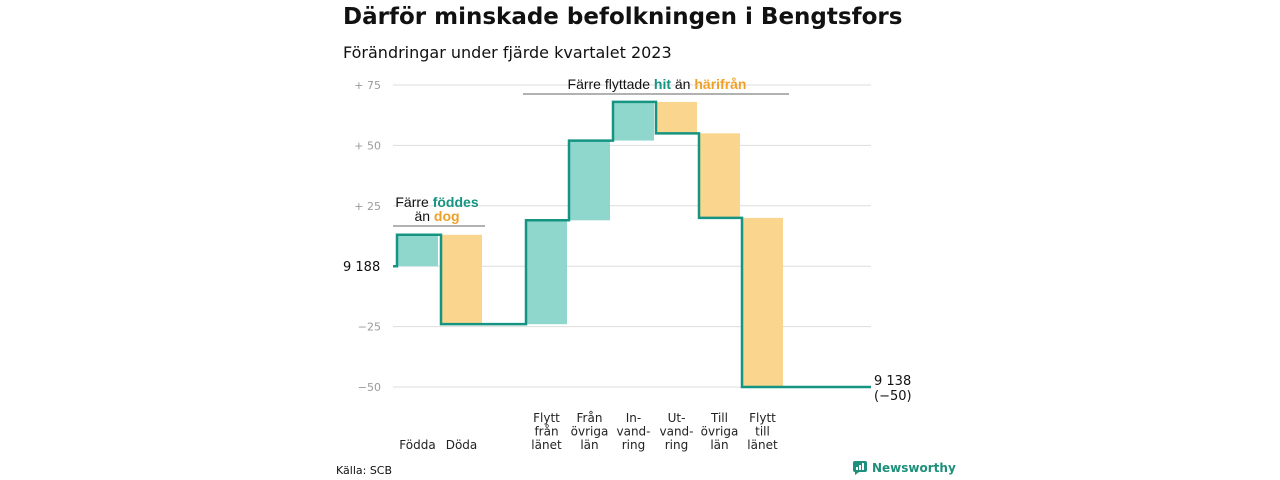 The image size is (1280, 480). What do you see at coordinates (860, 468) in the screenshot?
I see `chart-bubble-icon` at bounding box center [860, 468].